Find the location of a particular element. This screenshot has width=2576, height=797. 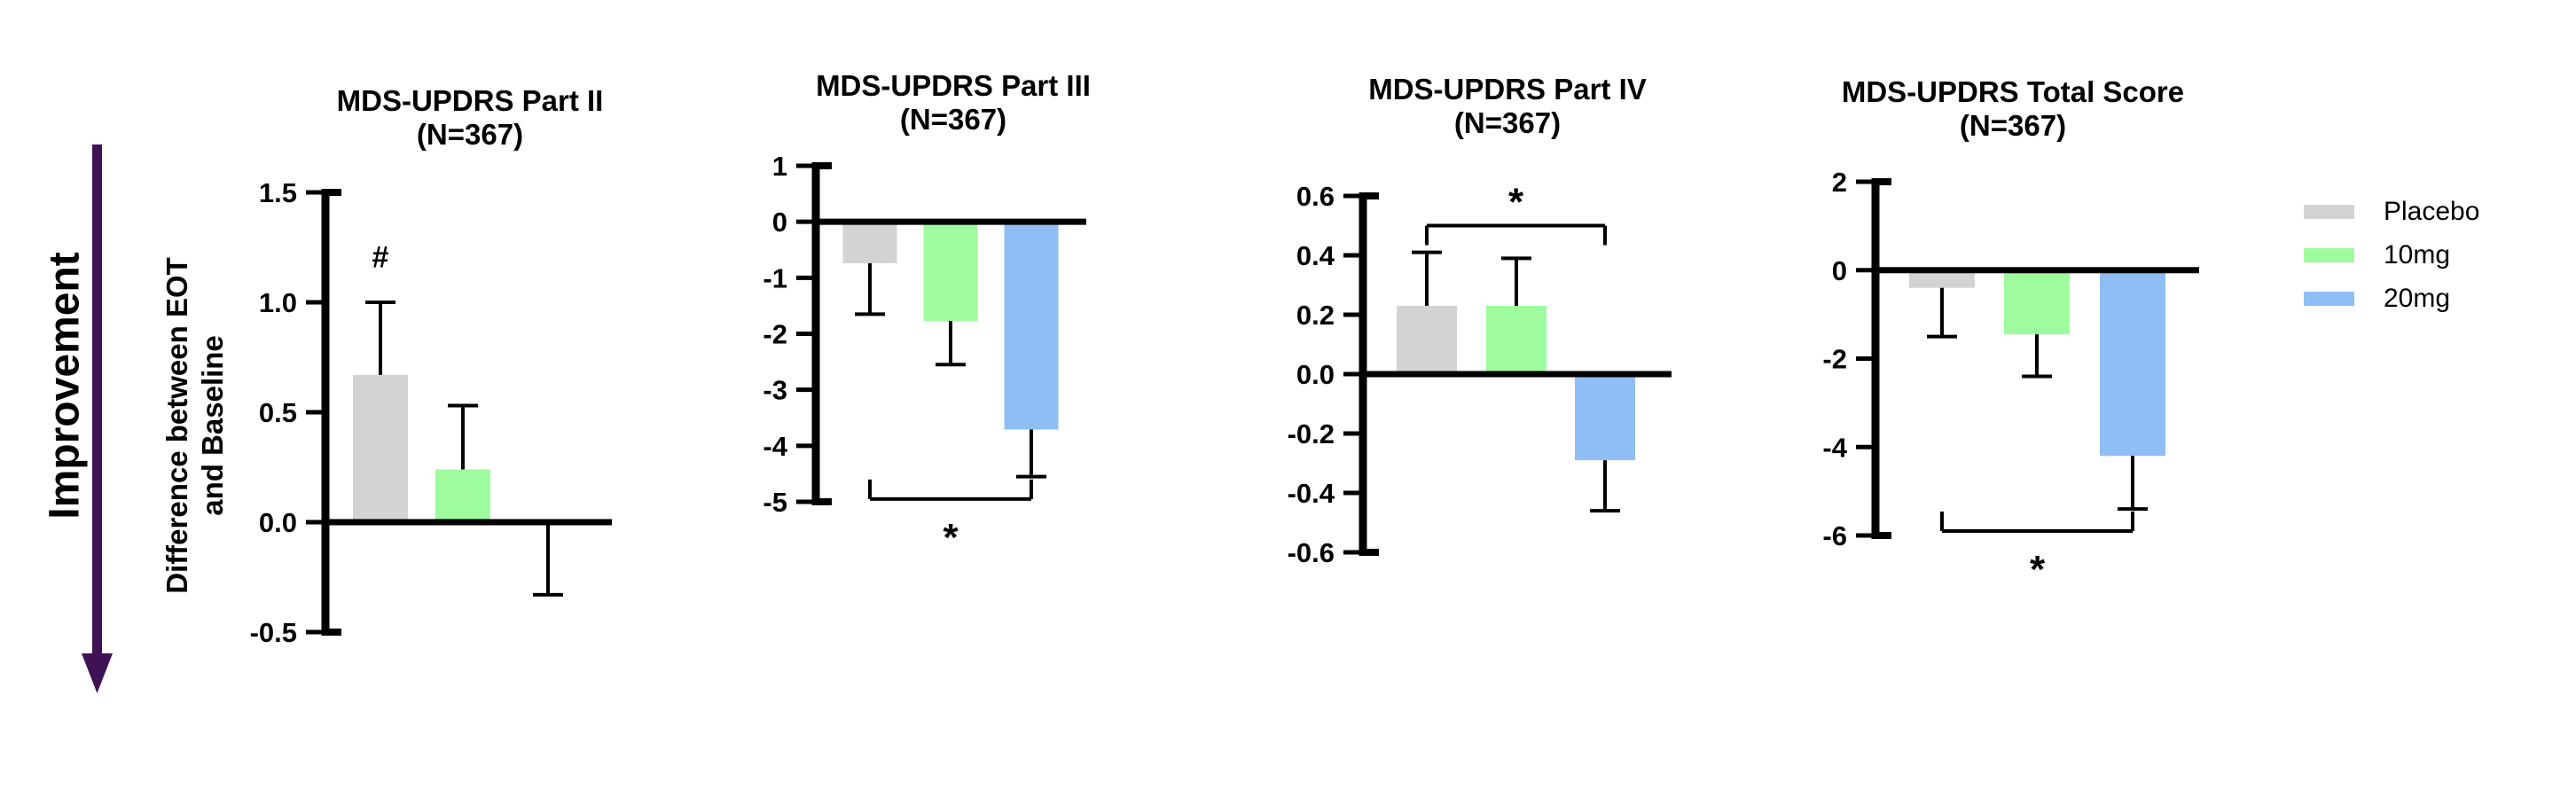

y-tick-label: -0.2 is located at coordinates (1311, 434).